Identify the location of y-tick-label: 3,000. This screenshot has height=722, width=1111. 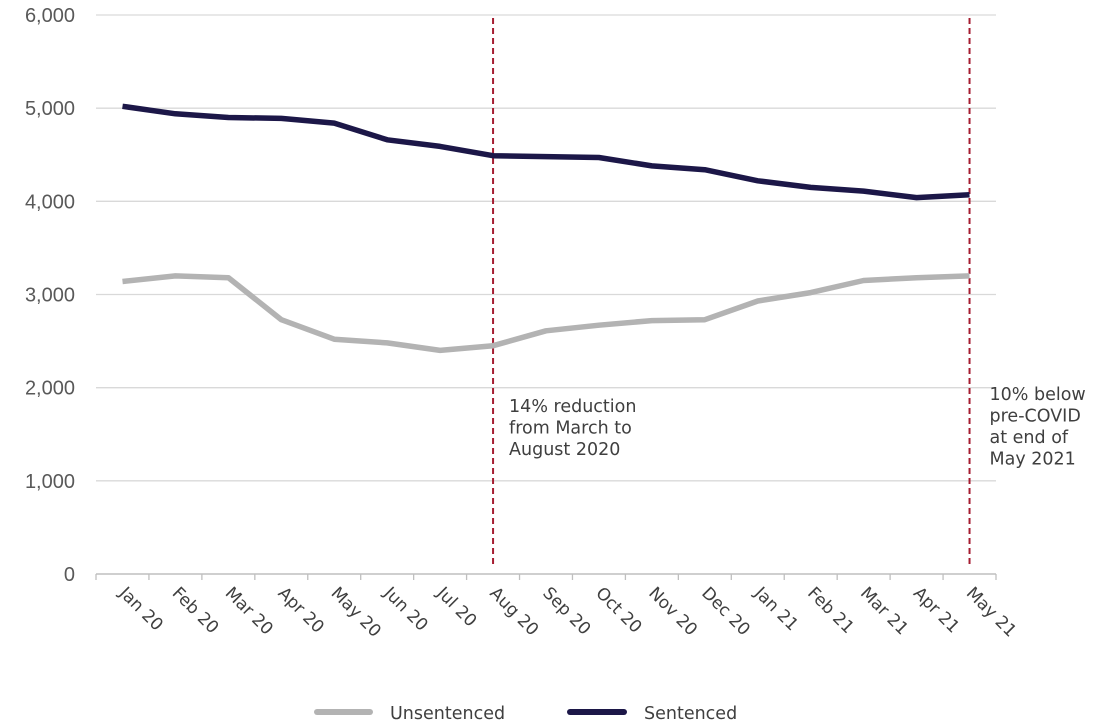
(50, 296).